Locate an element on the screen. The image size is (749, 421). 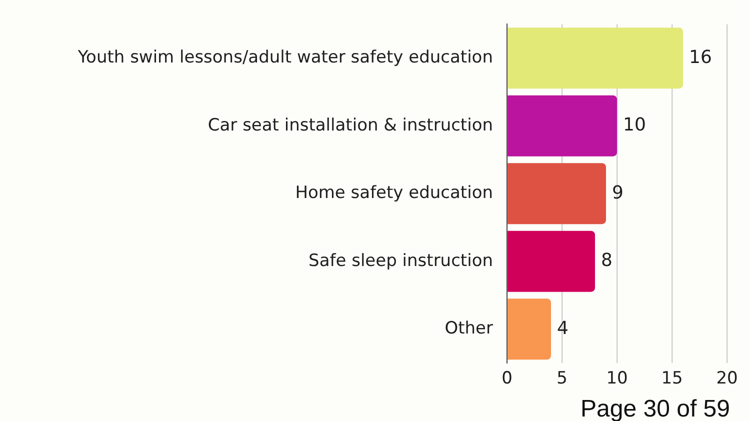
y-tick-label: Other is located at coordinates (468, 328).